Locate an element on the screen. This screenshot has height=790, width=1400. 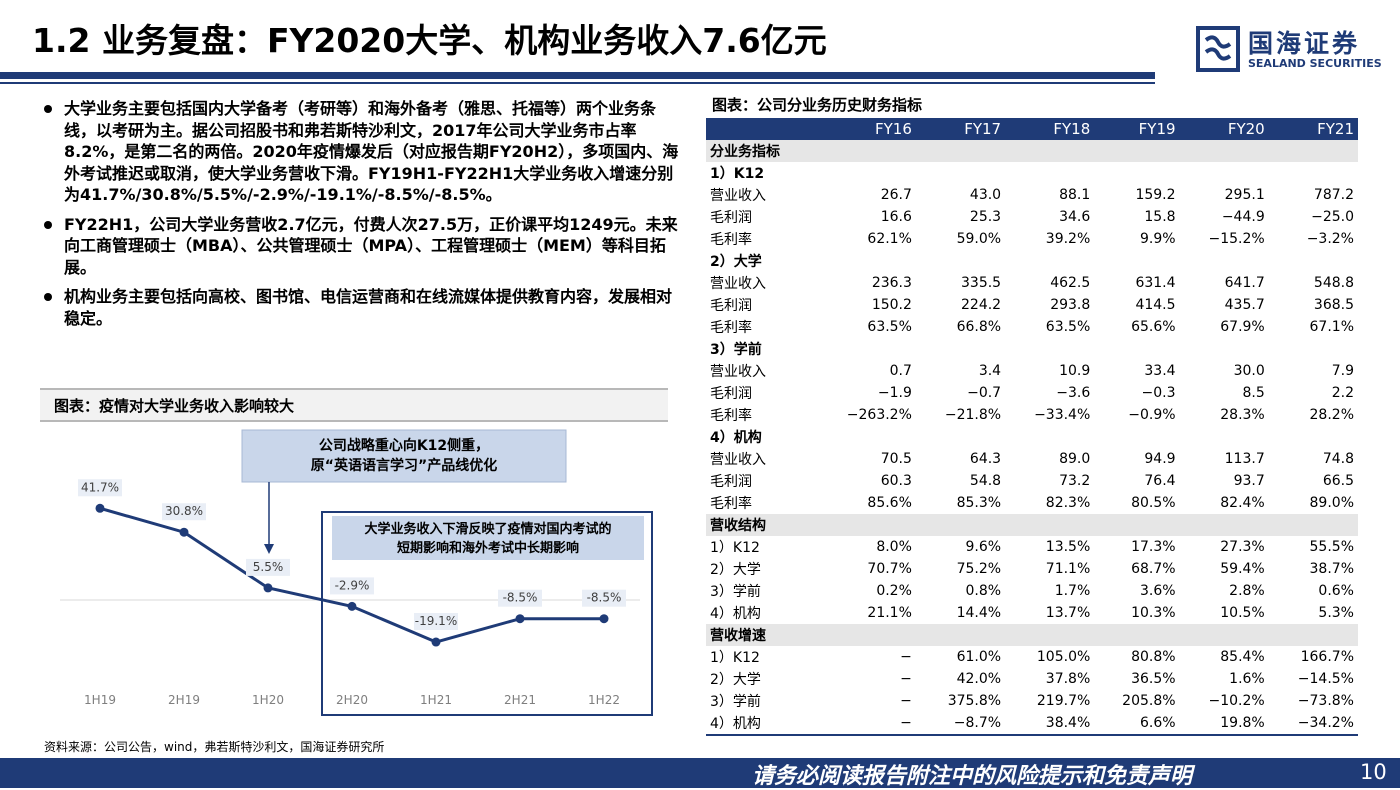
row-label: 营收结构 is located at coordinates (760, 525).